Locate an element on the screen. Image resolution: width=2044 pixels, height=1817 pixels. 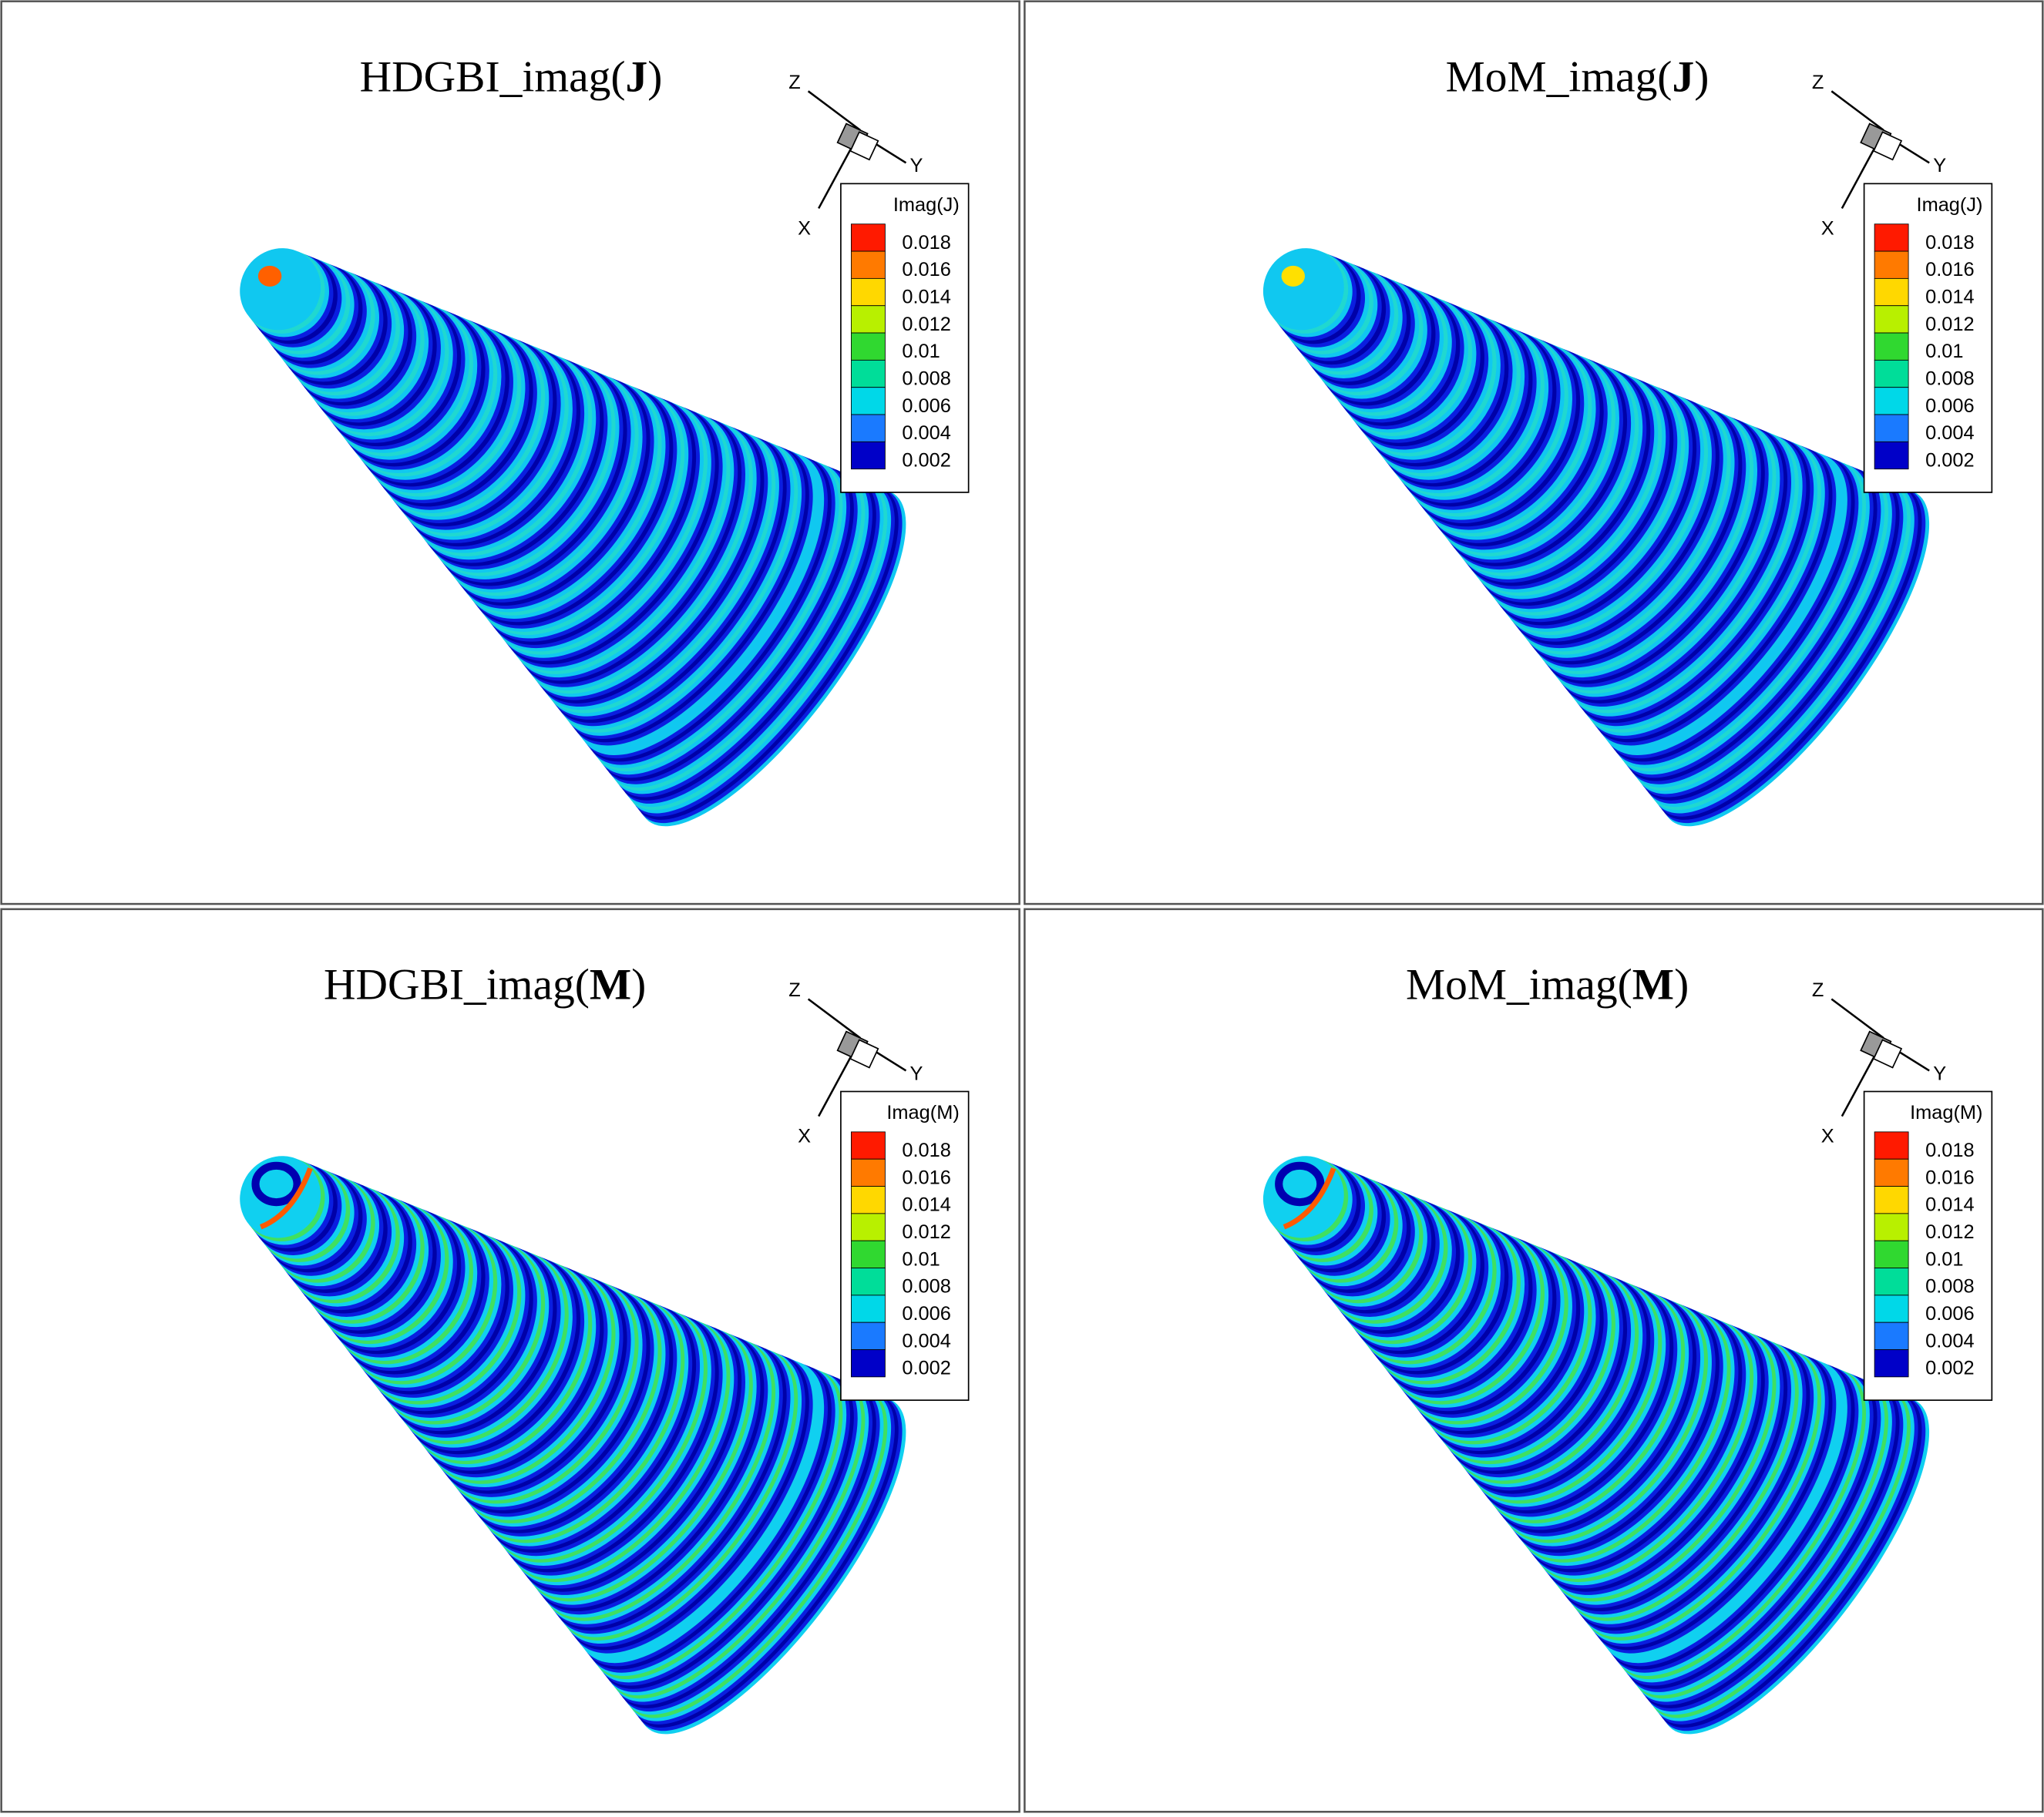
panel-title: HDGBI_imag(M) is located at coordinates (485, 984).